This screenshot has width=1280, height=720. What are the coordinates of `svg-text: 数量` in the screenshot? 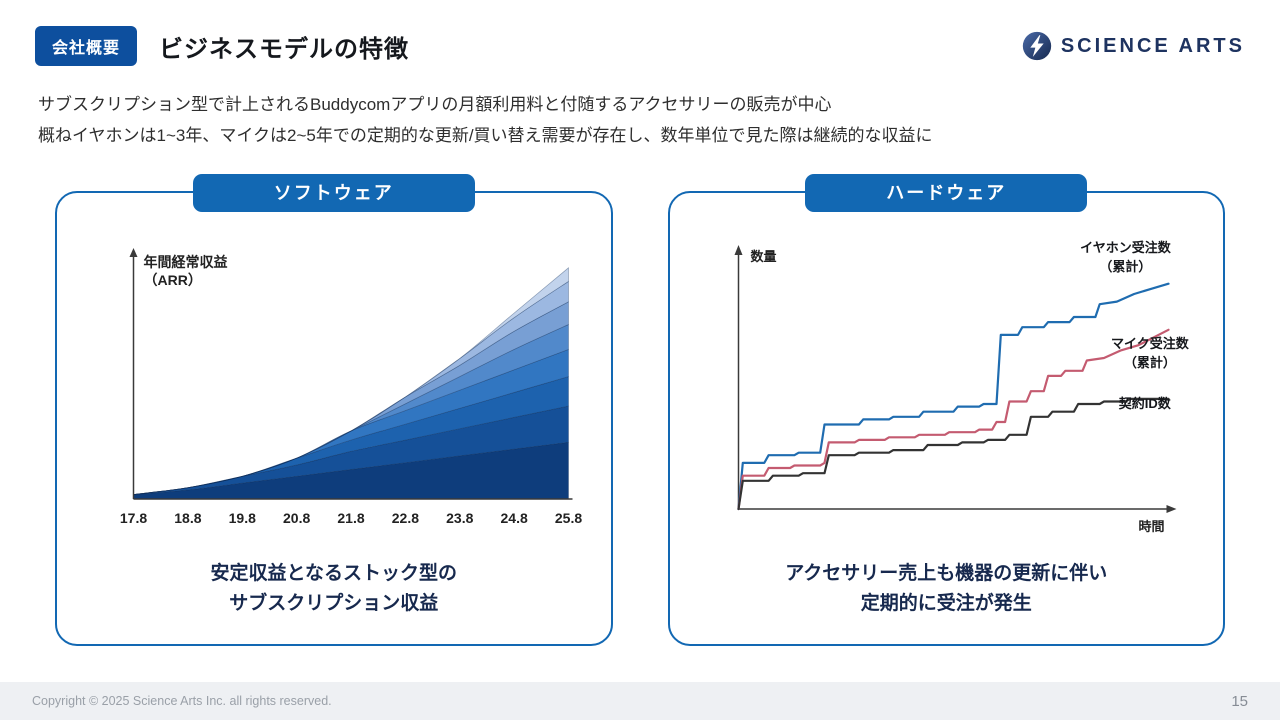 It's located at (763, 256).